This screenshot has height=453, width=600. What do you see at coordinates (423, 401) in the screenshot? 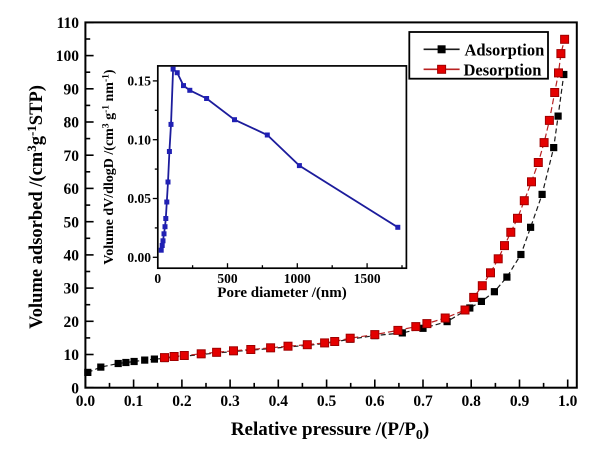
I see `svg-text: 0.7` at bounding box center [423, 401].